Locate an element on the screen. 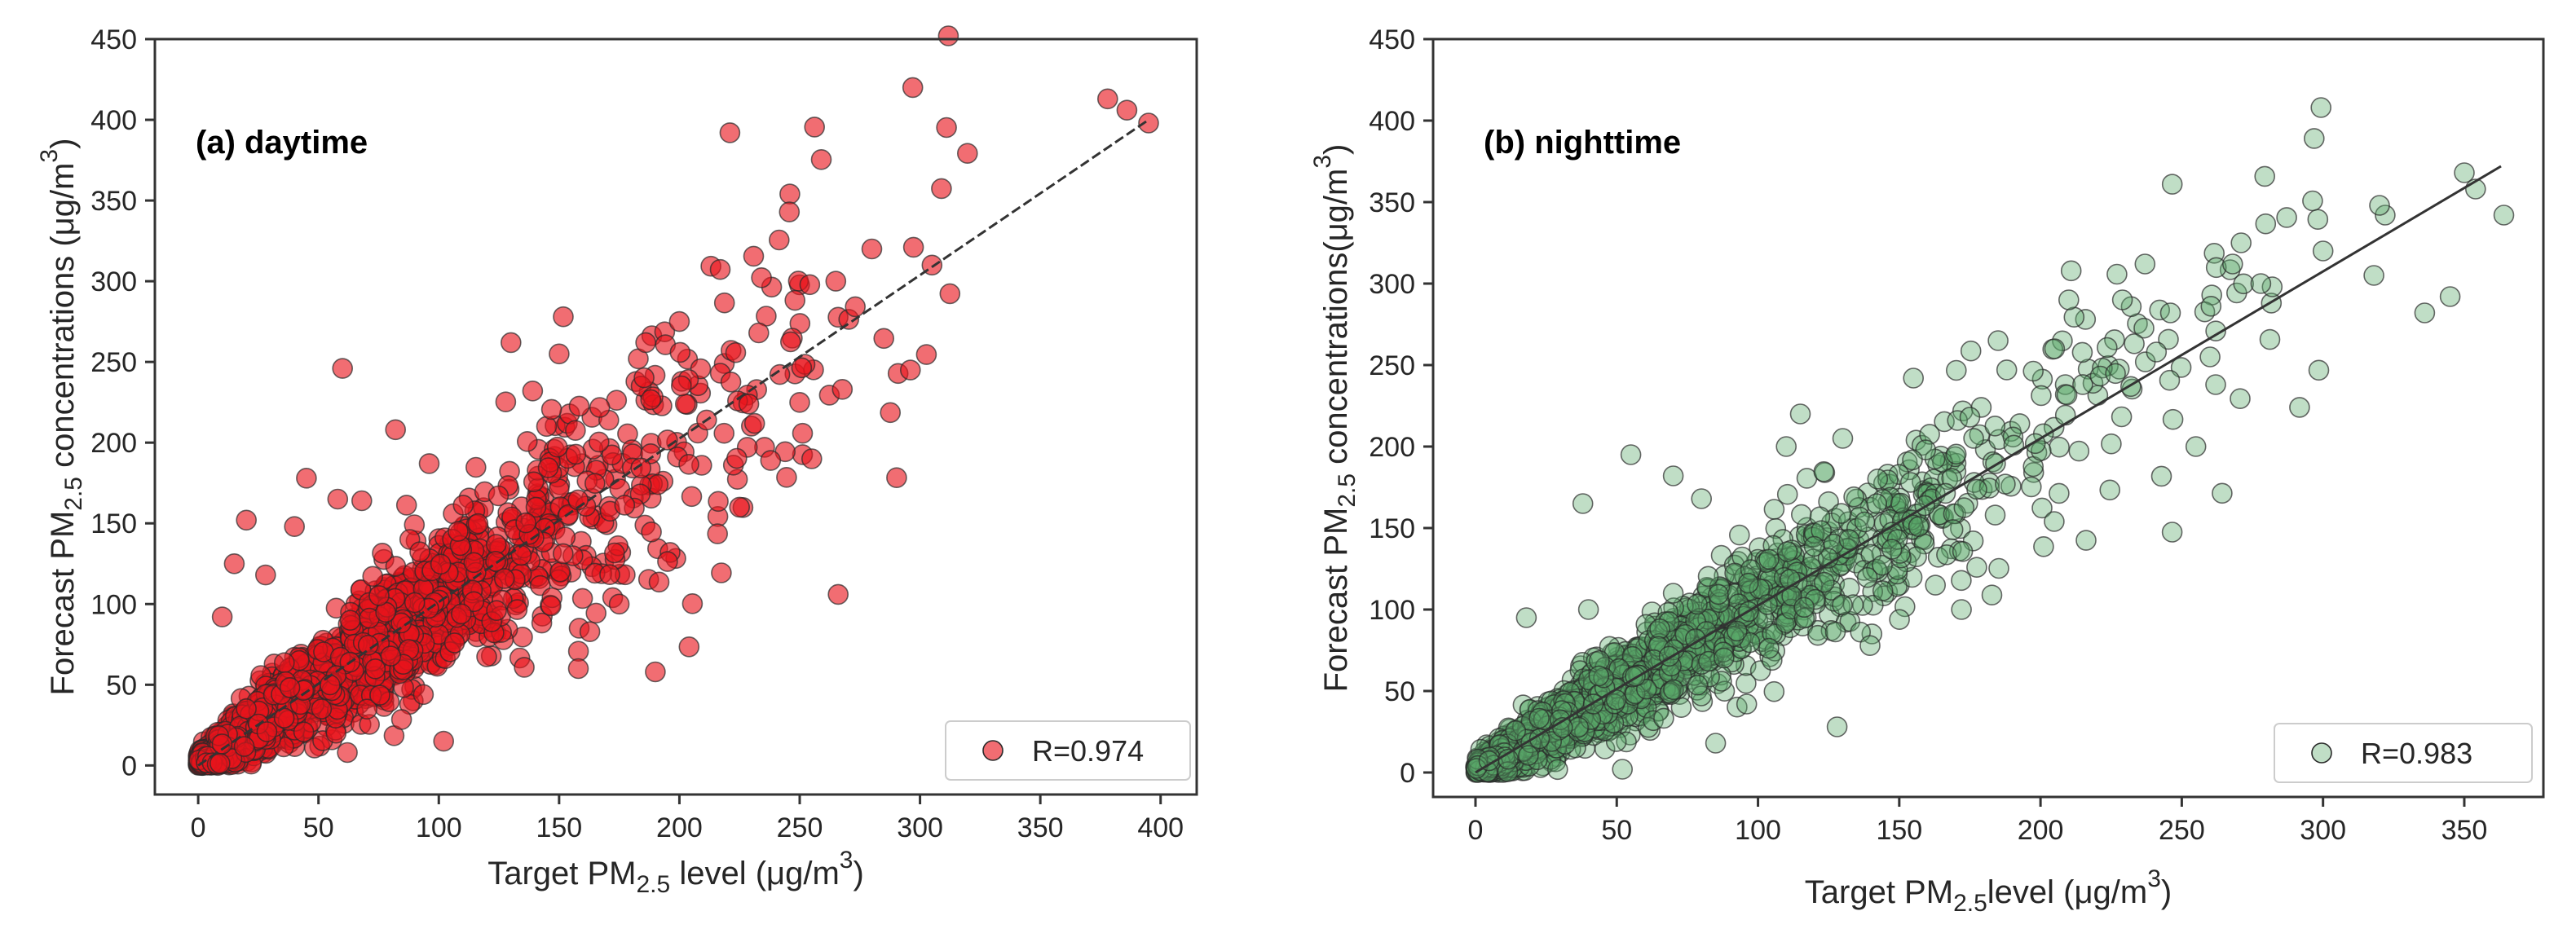 This screenshot has width=2576, height=942. x-tick-label: 0 is located at coordinates (1476, 831).